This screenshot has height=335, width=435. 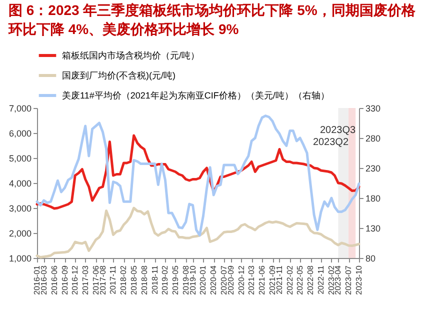 I want to click on x-tick-label: 2019-02, so click(x=165, y=279).